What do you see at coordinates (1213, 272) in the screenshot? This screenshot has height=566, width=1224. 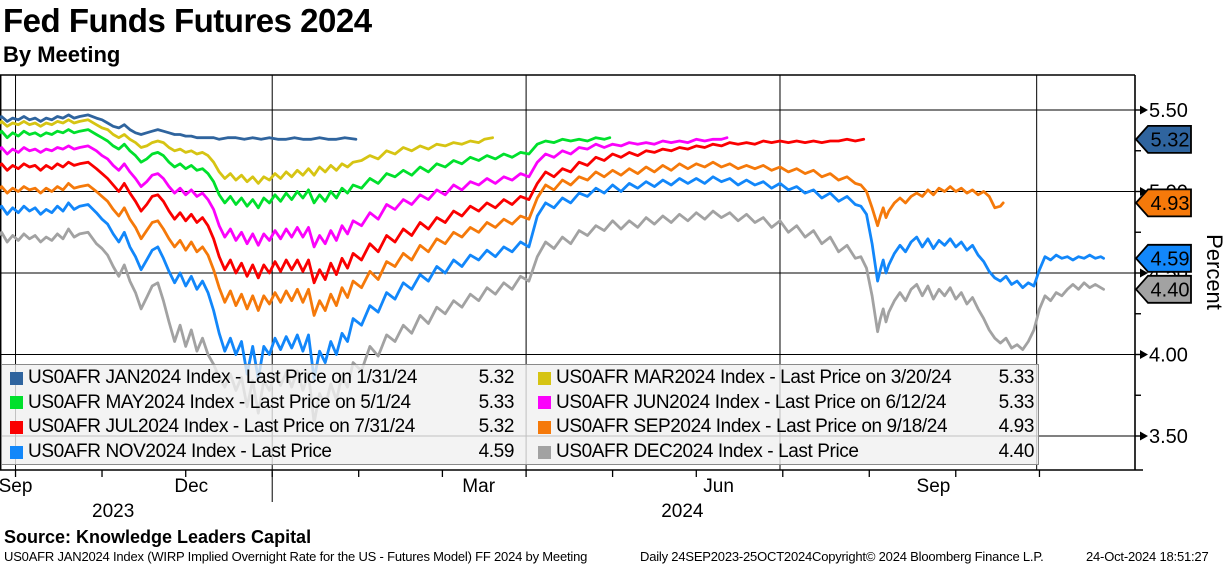 I see `y-axis-title: Percent` at bounding box center [1213, 272].